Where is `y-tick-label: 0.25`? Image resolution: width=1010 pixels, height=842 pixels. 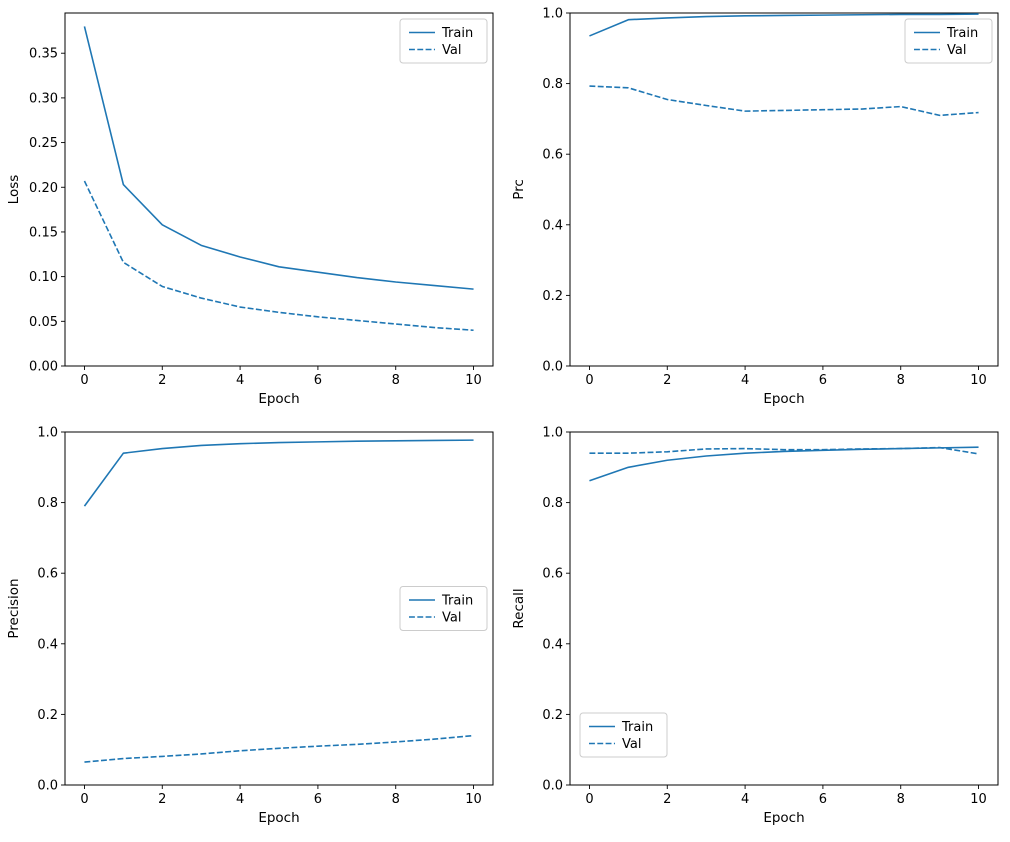
y-tick-label: 0.25 is located at coordinates (43, 143).